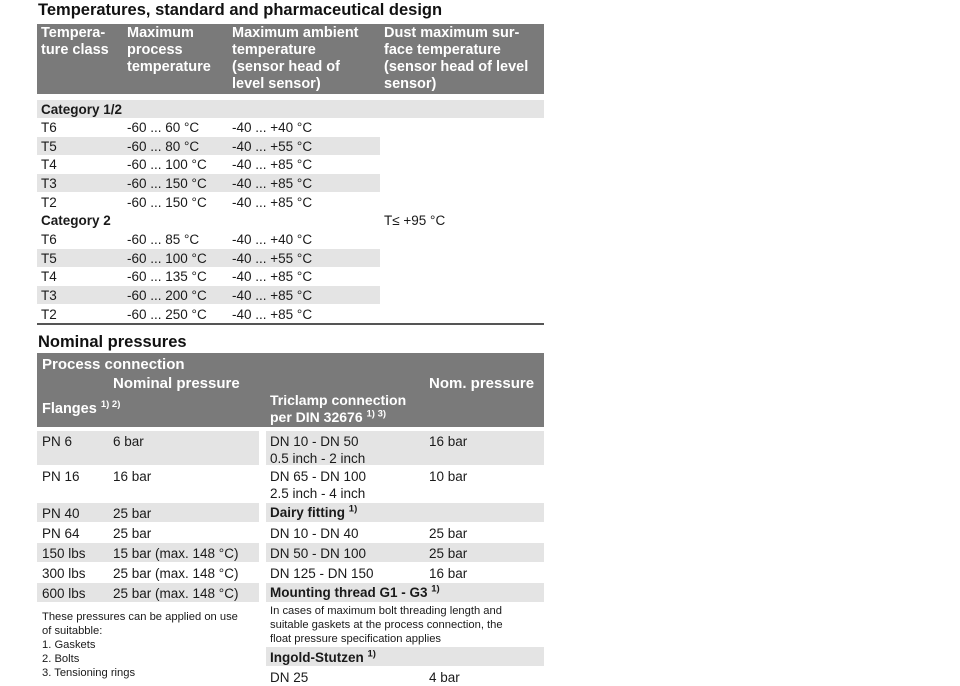 The height and width of the screenshot is (686, 960). What do you see at coordinates (314, 441) in the screenshot?
I see `triclamp-cell: DN 10 - DN 50` at bounding box center [314, 441].